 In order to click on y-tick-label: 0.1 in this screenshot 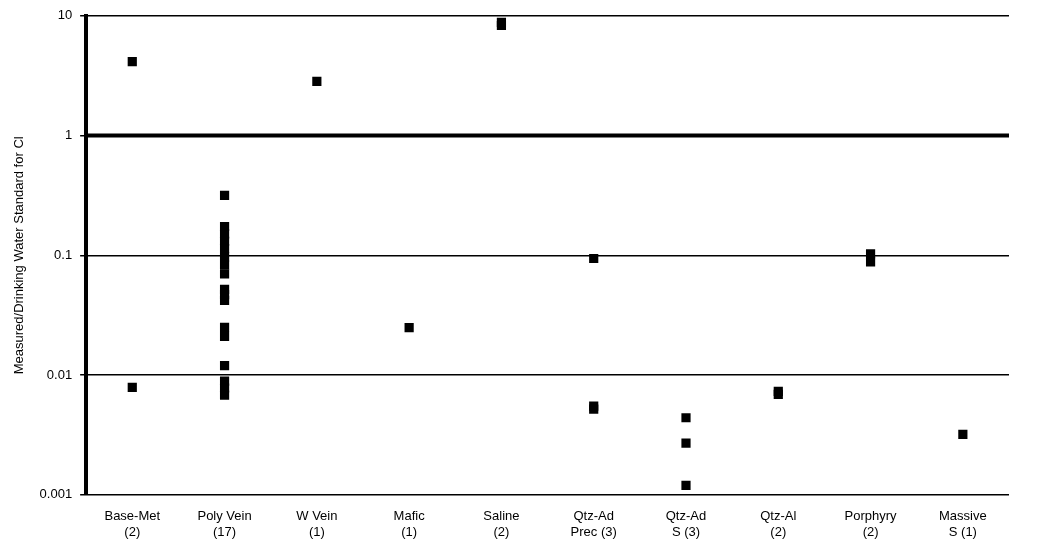, I will do `click(63, 254)`.